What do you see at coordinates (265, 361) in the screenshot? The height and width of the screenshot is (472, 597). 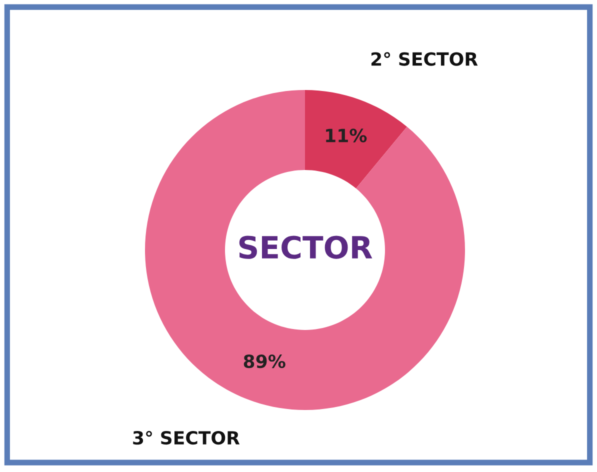 I see `data-label: 89%` at bounding box center [265, 361].